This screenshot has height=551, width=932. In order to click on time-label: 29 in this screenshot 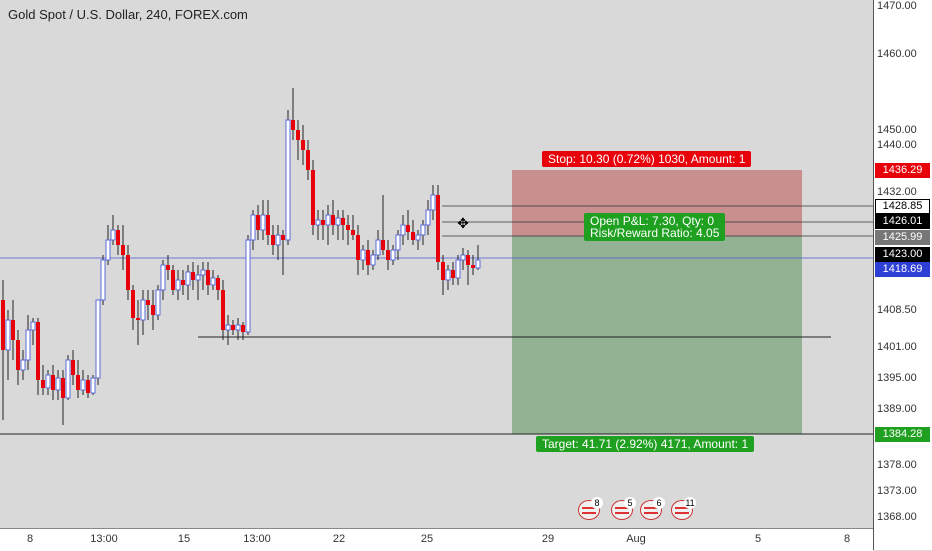, I will do `click(548, 539)`.